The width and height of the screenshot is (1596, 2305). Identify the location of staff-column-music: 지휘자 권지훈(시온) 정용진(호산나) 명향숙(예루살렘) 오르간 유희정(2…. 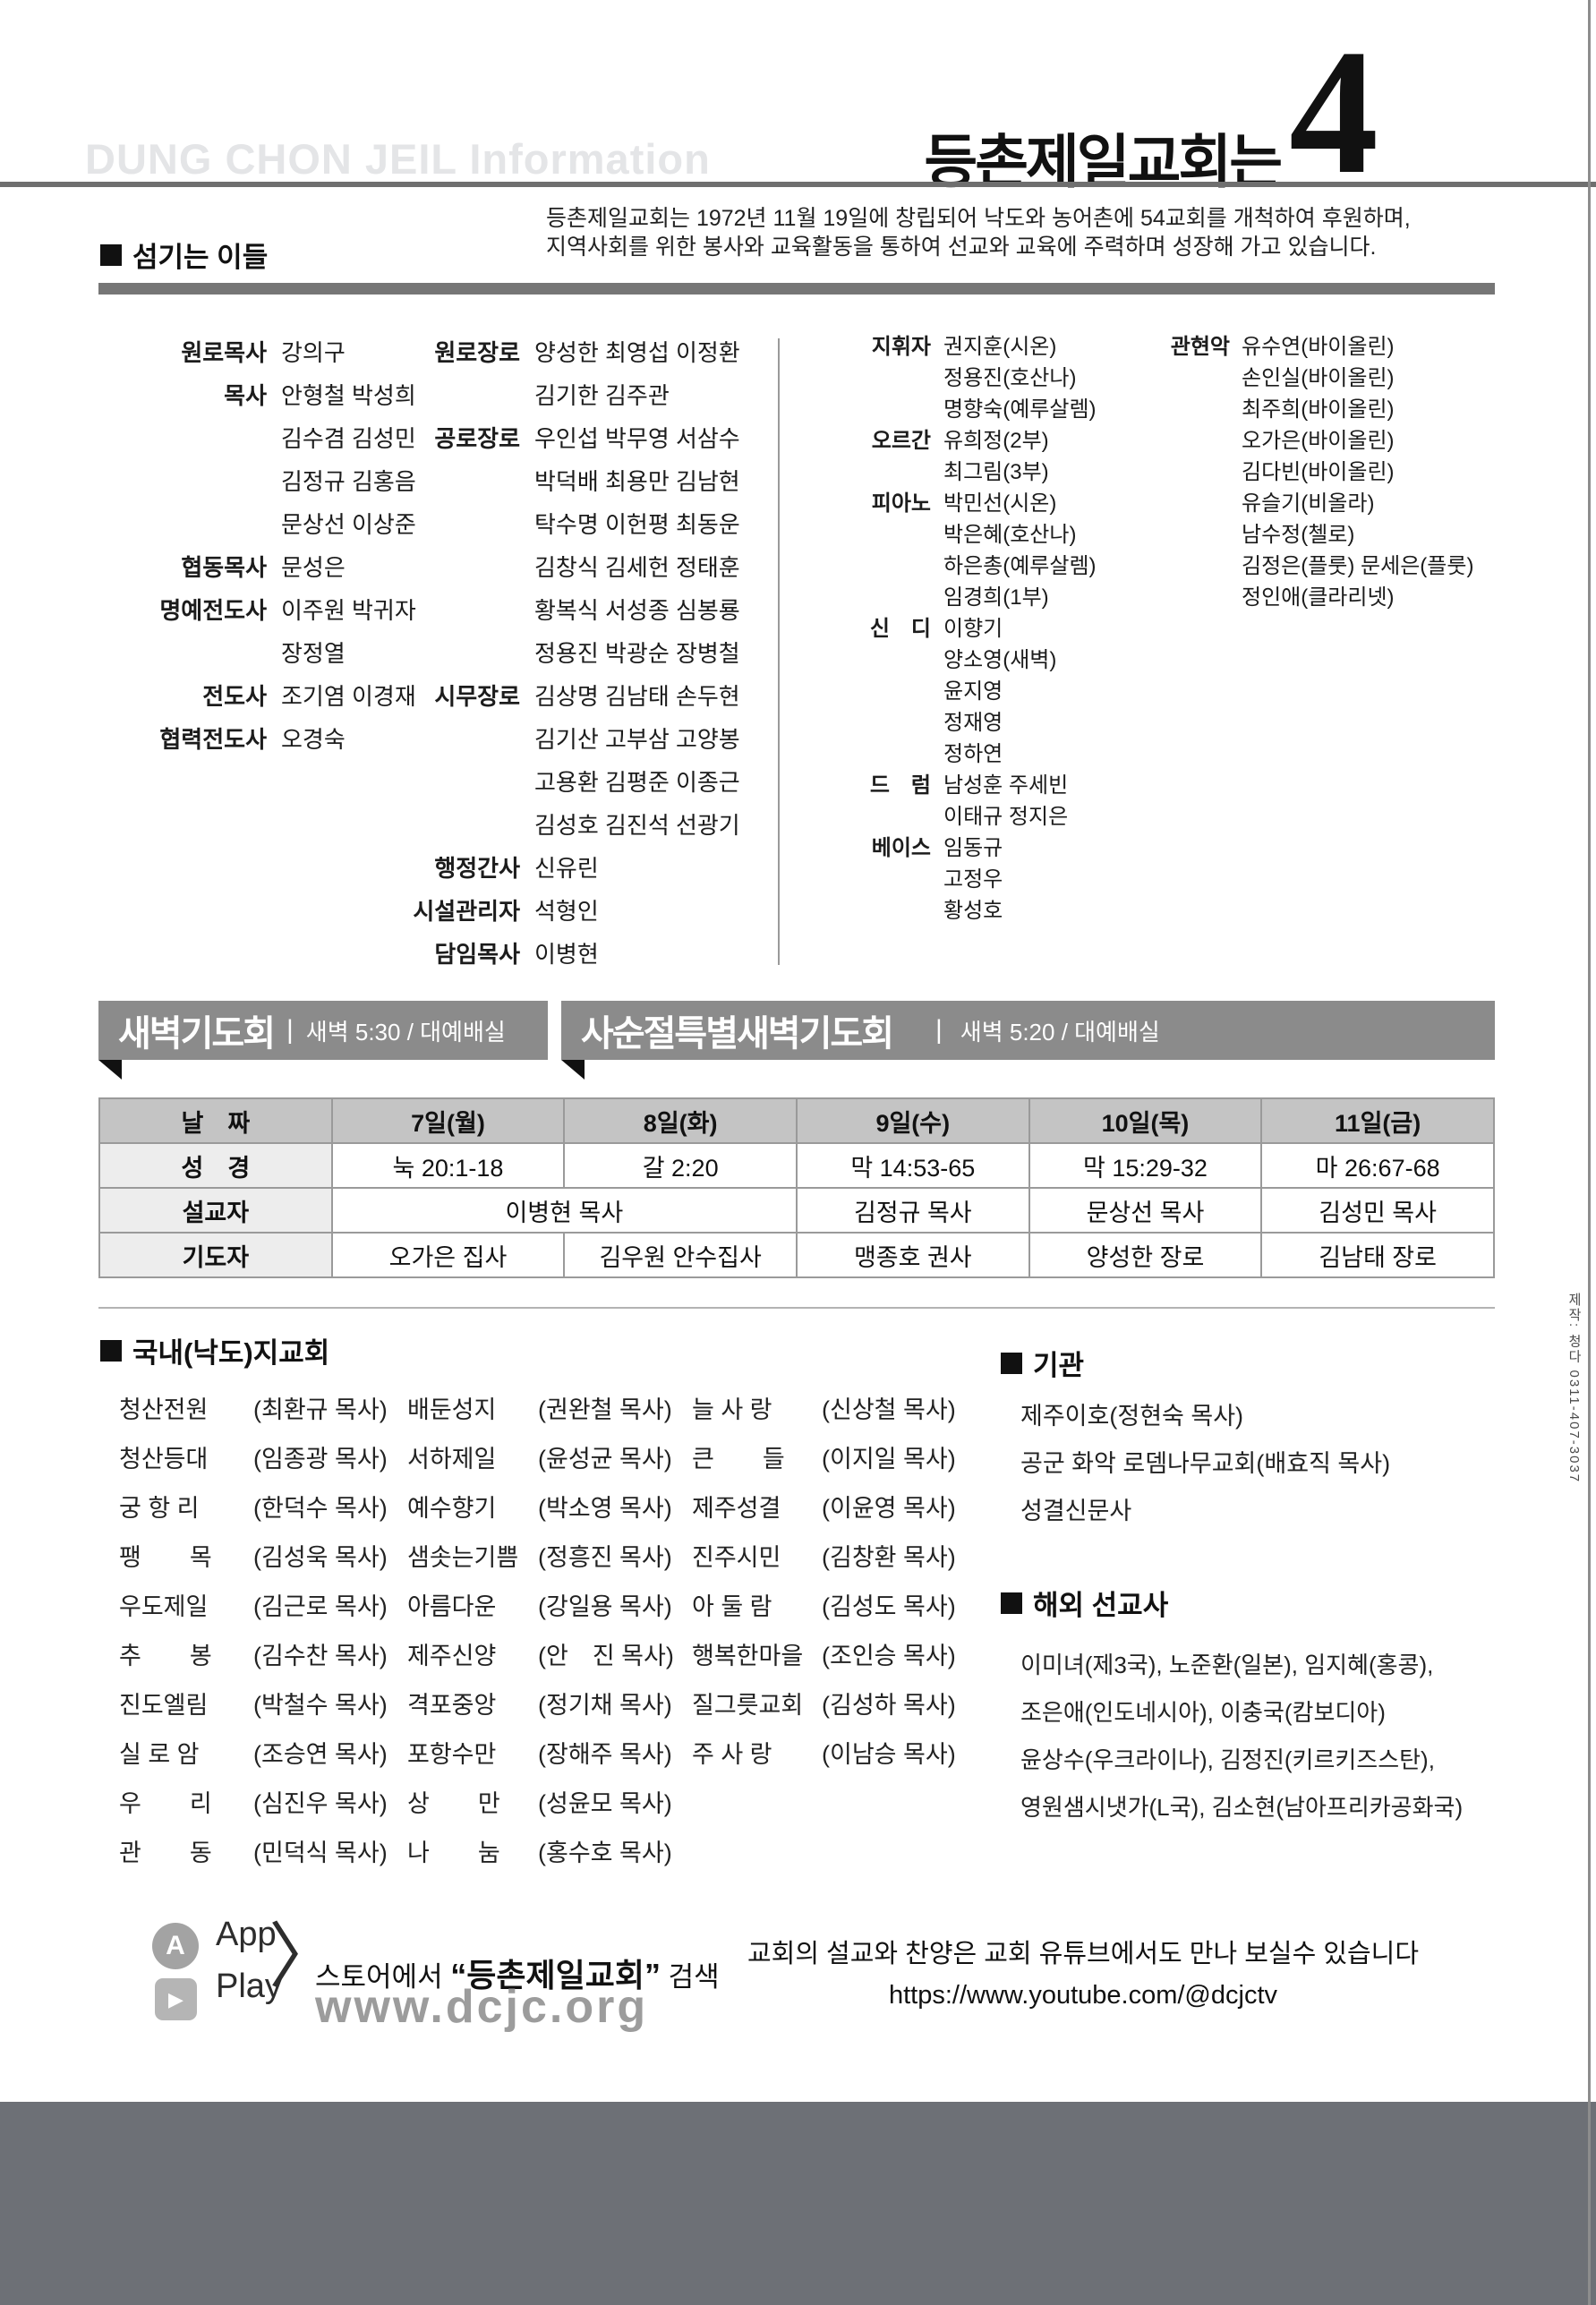
(970, 628).